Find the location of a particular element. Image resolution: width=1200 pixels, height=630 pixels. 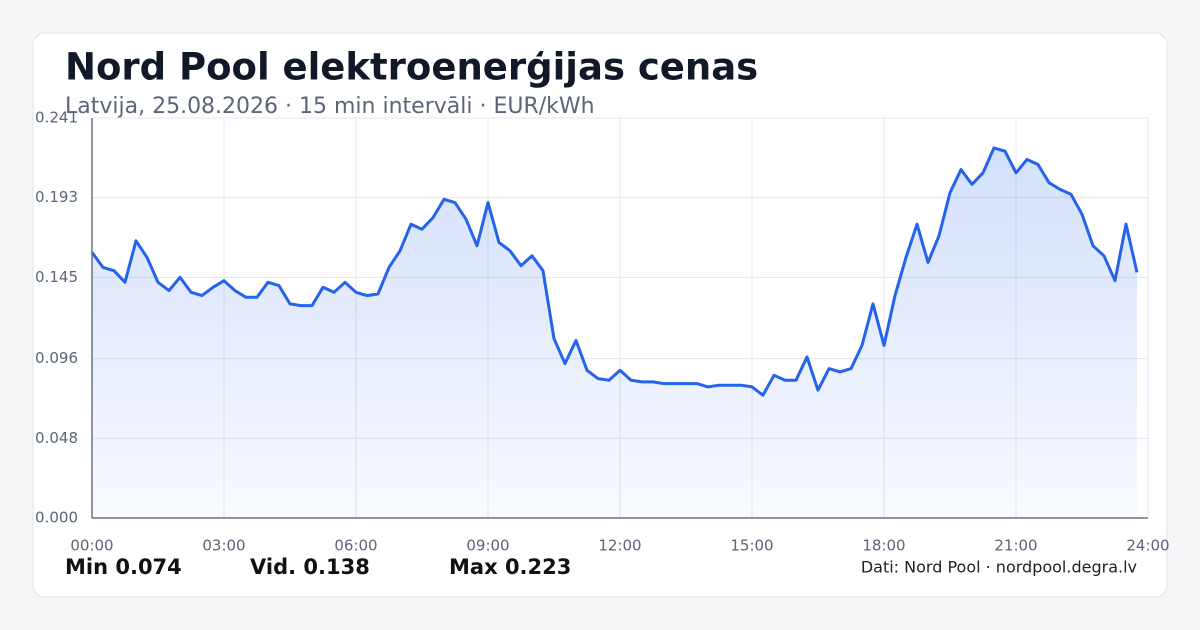

stat-label: Max is located at coordinates (473, 567).